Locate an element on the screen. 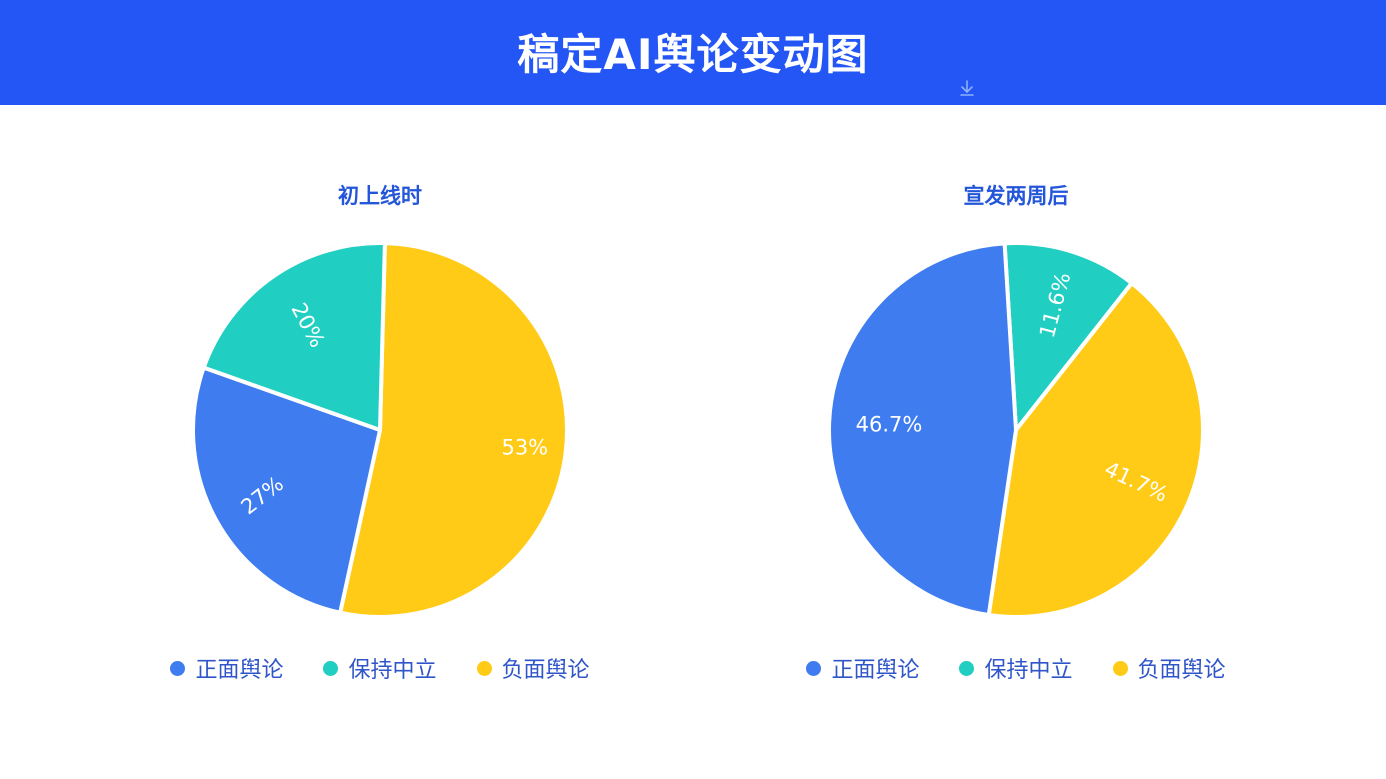  pie-chart-two-weeks: 11.6%41.7%46.7% is located at coordinates (1016, 430).